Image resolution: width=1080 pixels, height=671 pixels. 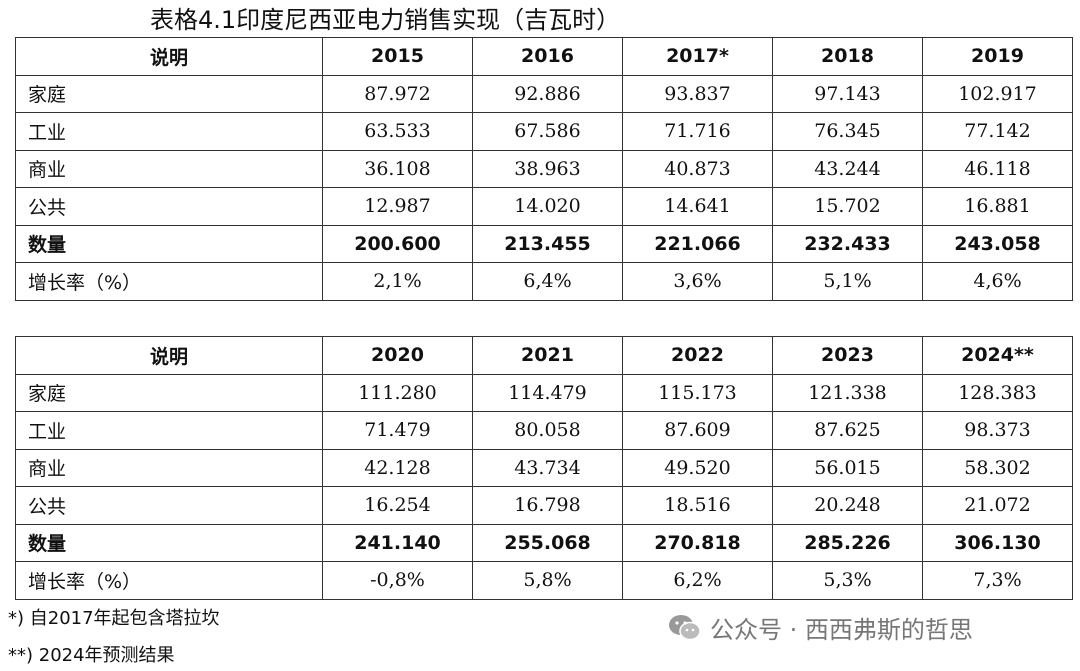 I want to click on table-cell: 5,1%, so click(x=847, y=281).